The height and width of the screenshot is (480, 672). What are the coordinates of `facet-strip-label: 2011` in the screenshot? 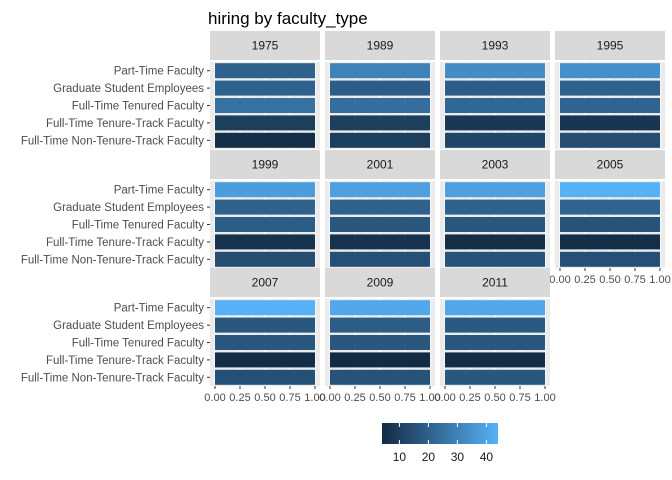 It's located at (495, 283).